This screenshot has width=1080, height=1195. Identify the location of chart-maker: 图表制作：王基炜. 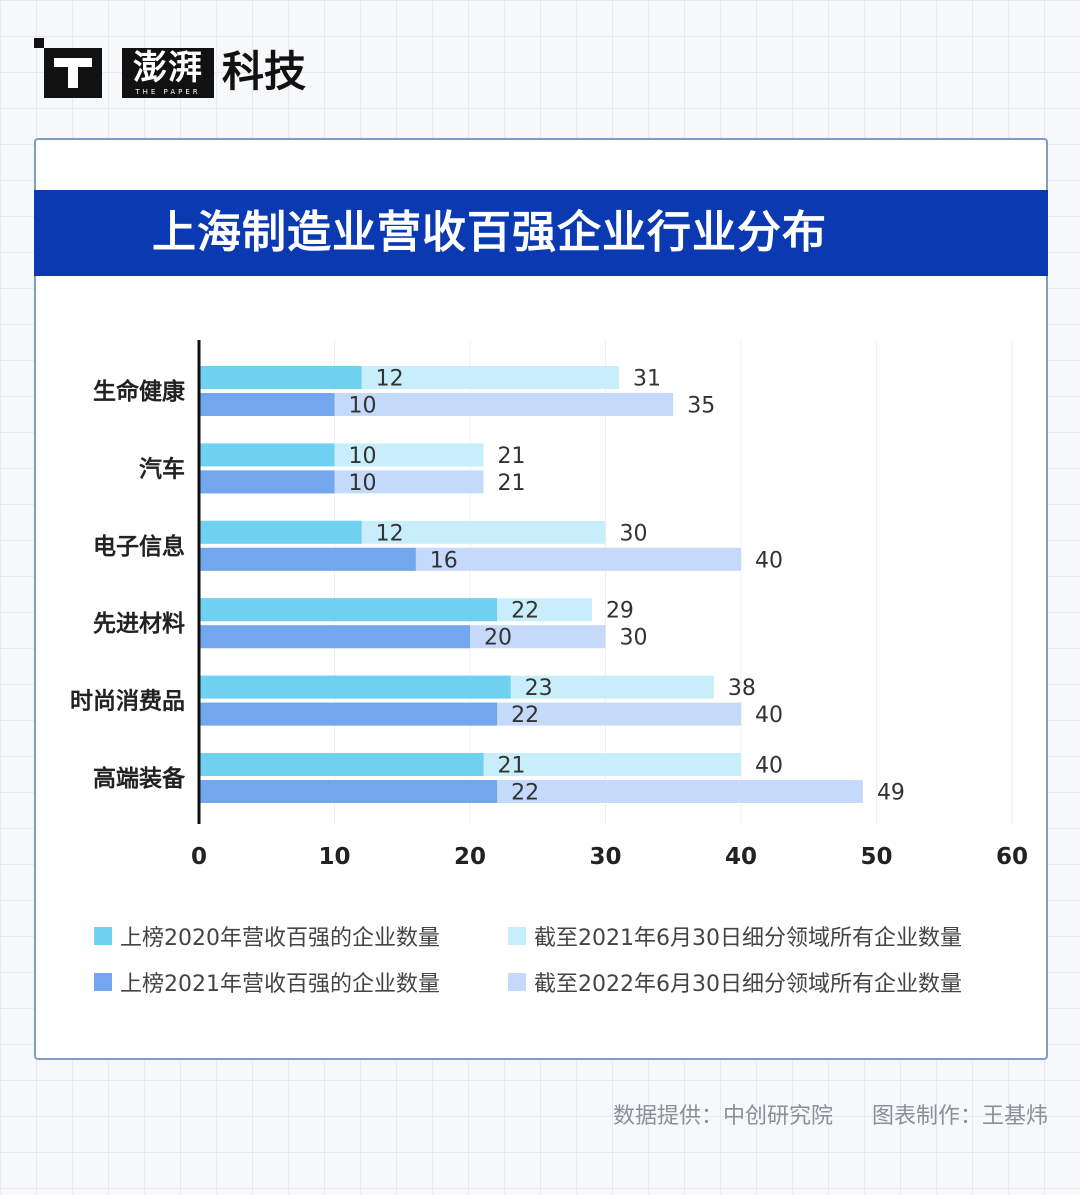
(959, 1116).